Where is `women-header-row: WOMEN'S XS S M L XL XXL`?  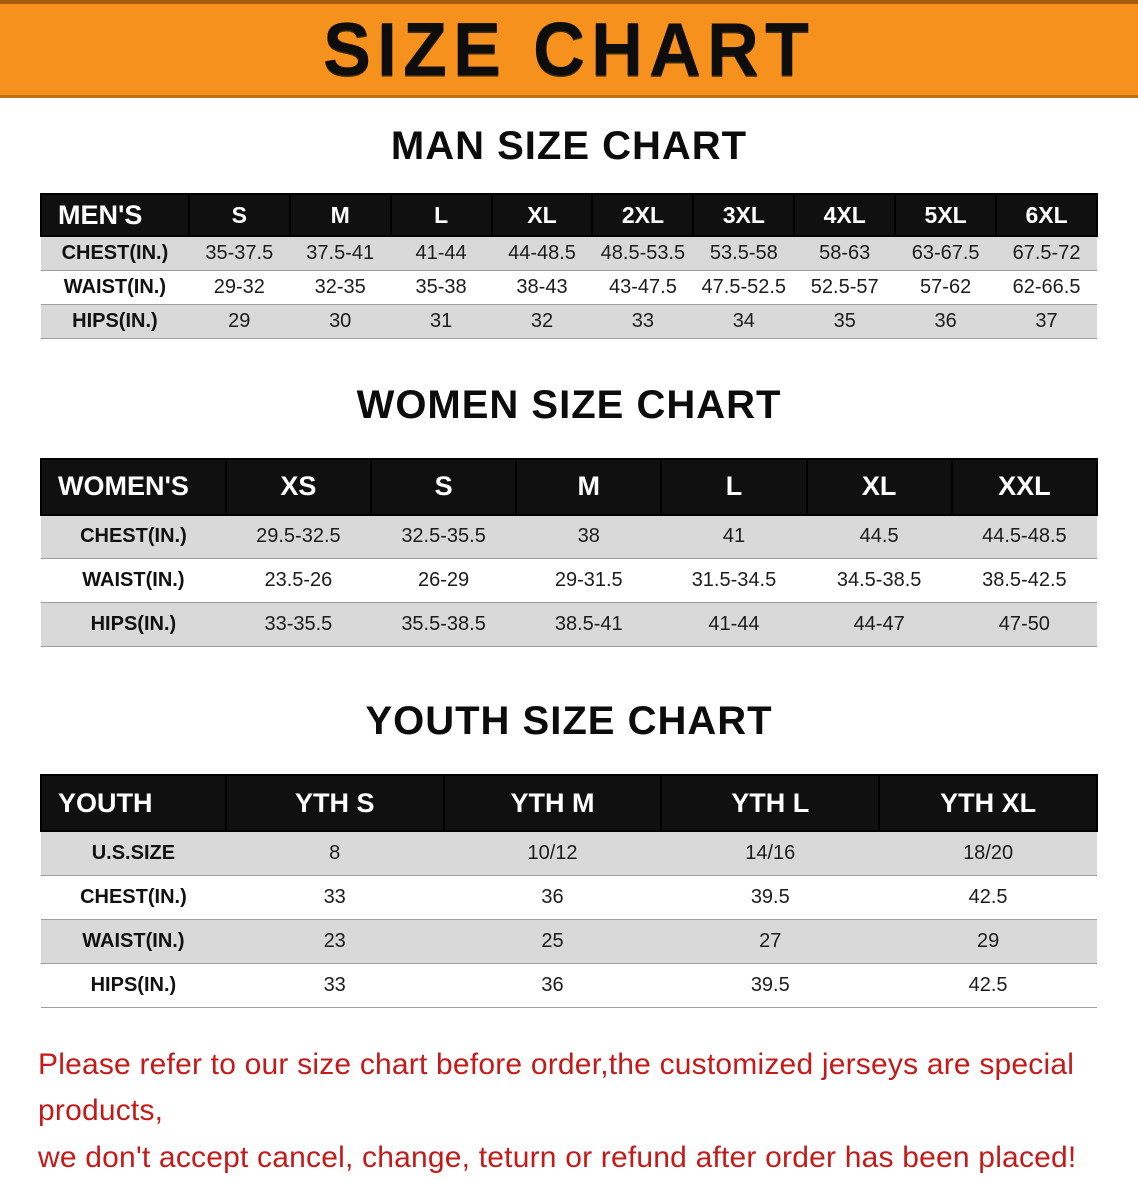
women-header-row: WOMEN'S XS S M L XL XXL is located at coordinates (569, 487).